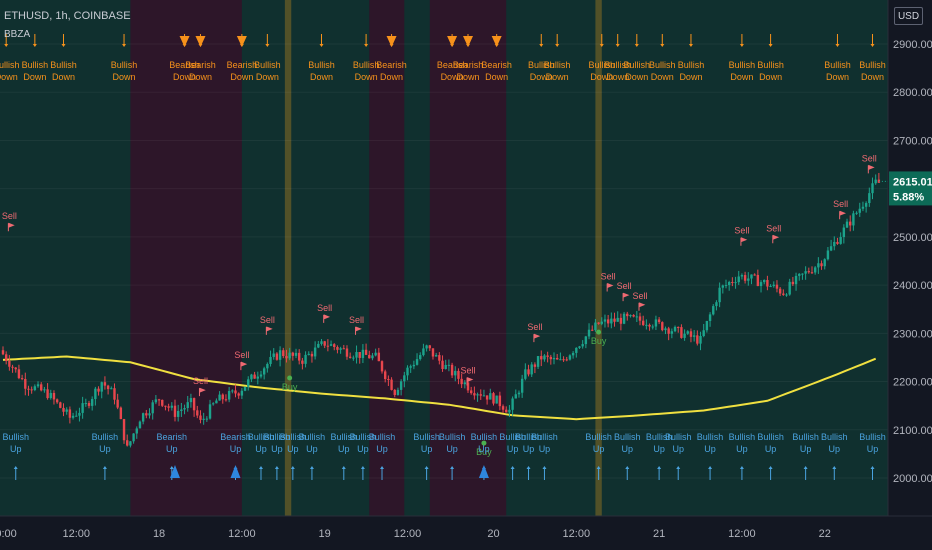 The height and width of the screenshot is (550, 932). I want to click on symbol-title: ETHUSD, 1h, COINBASE, so click(67, 16).